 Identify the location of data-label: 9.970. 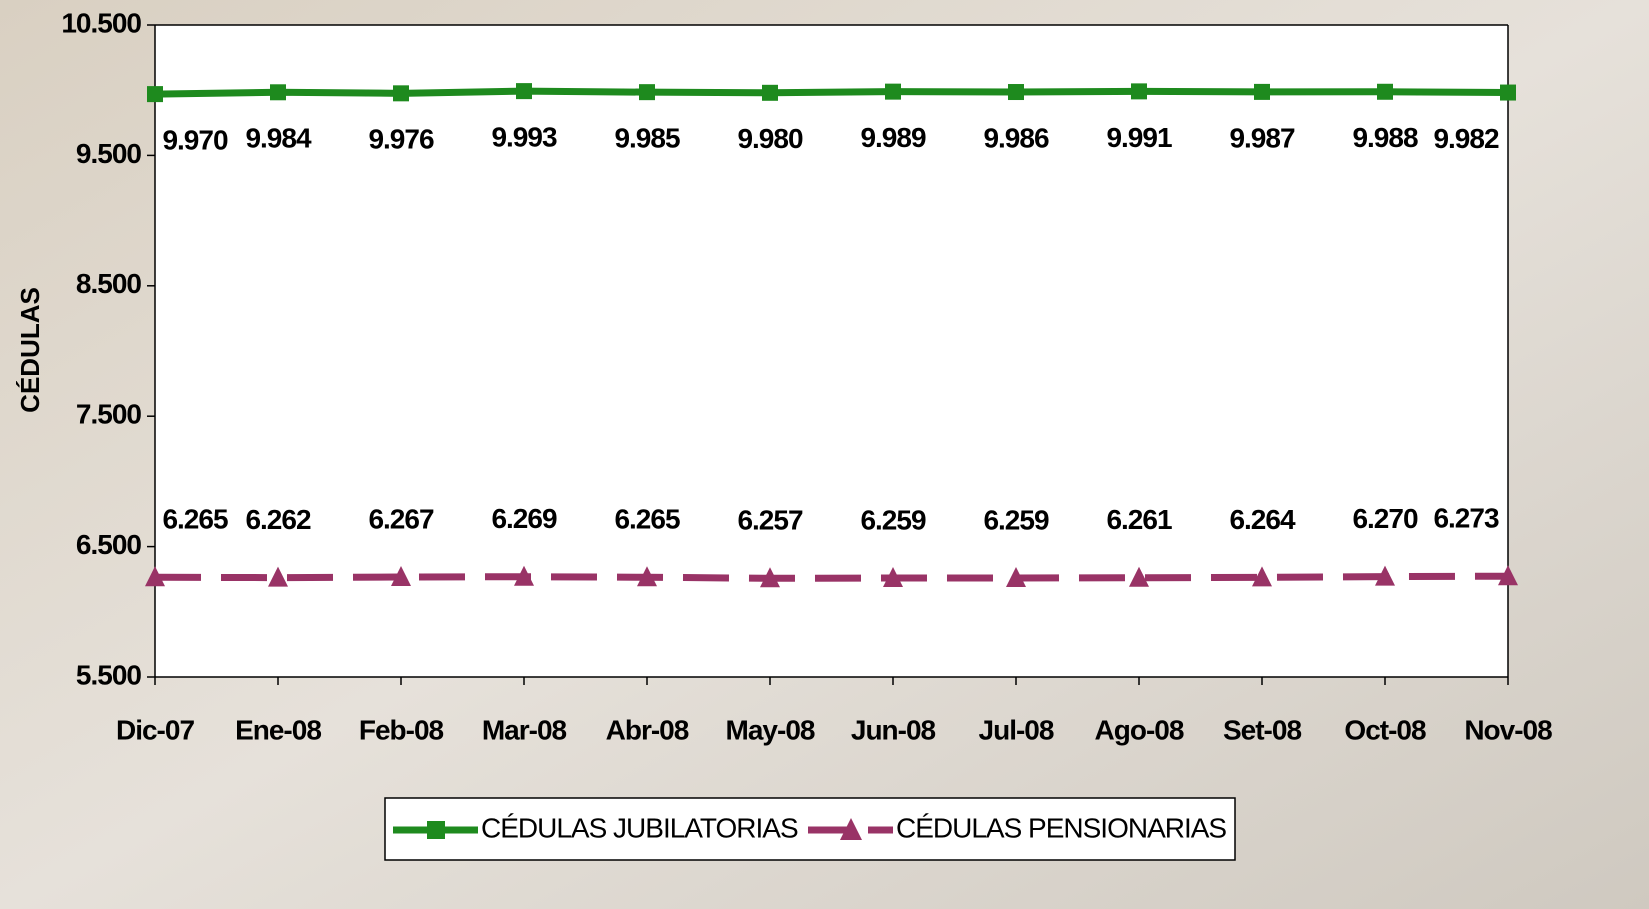
(194, 140).